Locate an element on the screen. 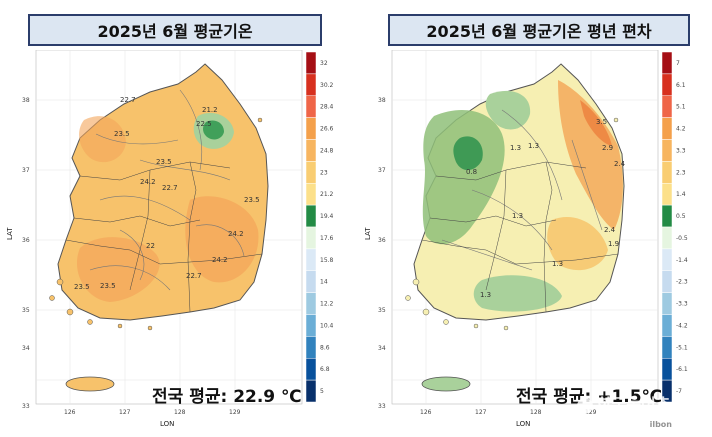  legend-value-label: 4.2 is located at coordinates (681, 129).